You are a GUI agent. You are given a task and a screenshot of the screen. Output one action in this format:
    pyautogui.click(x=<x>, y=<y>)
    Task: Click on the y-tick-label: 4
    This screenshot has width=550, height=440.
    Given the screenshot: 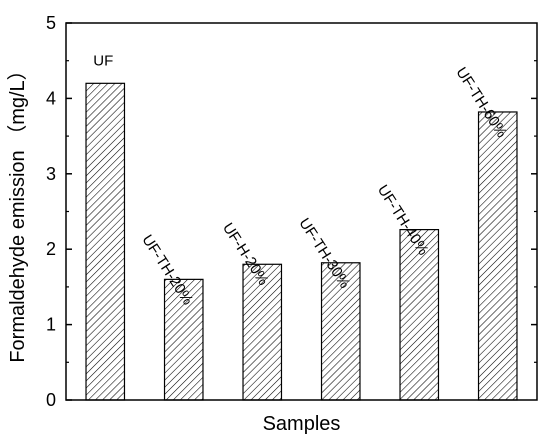 What is the action you would take?
    pyautogui.click(x=51, y=98)
    